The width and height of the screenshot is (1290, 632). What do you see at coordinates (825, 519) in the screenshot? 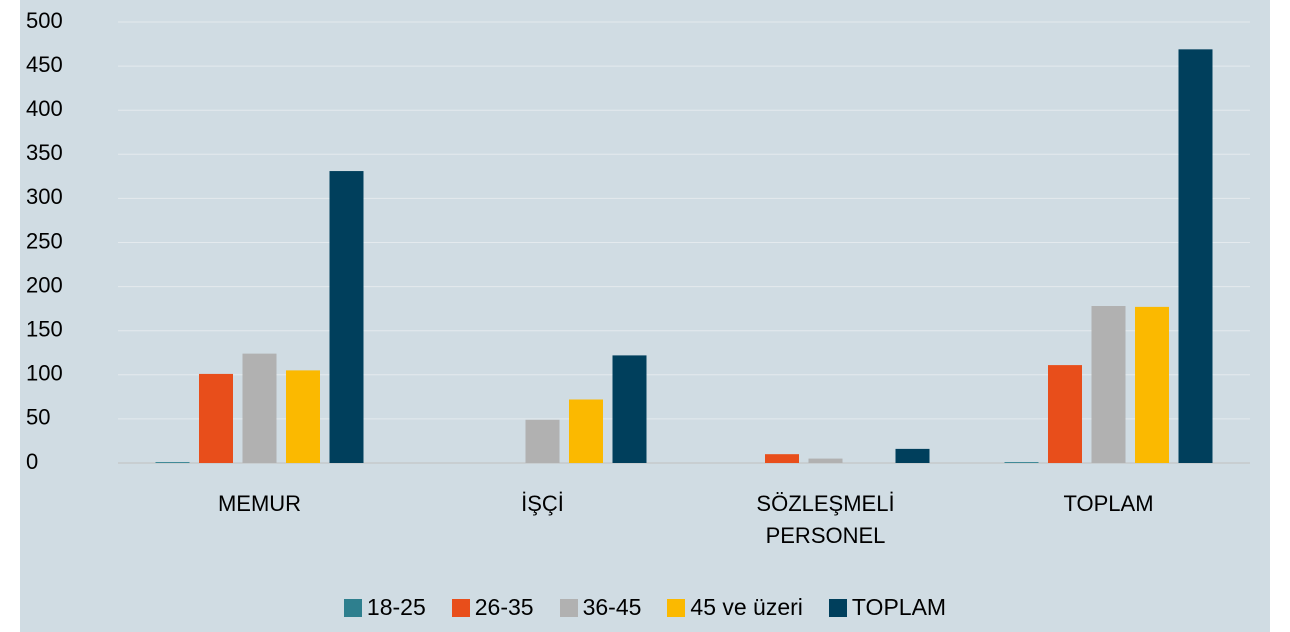
I see `x-tick-label: SÖZLEŞMELİ PERSONEL` at bounding box center [825, 519].